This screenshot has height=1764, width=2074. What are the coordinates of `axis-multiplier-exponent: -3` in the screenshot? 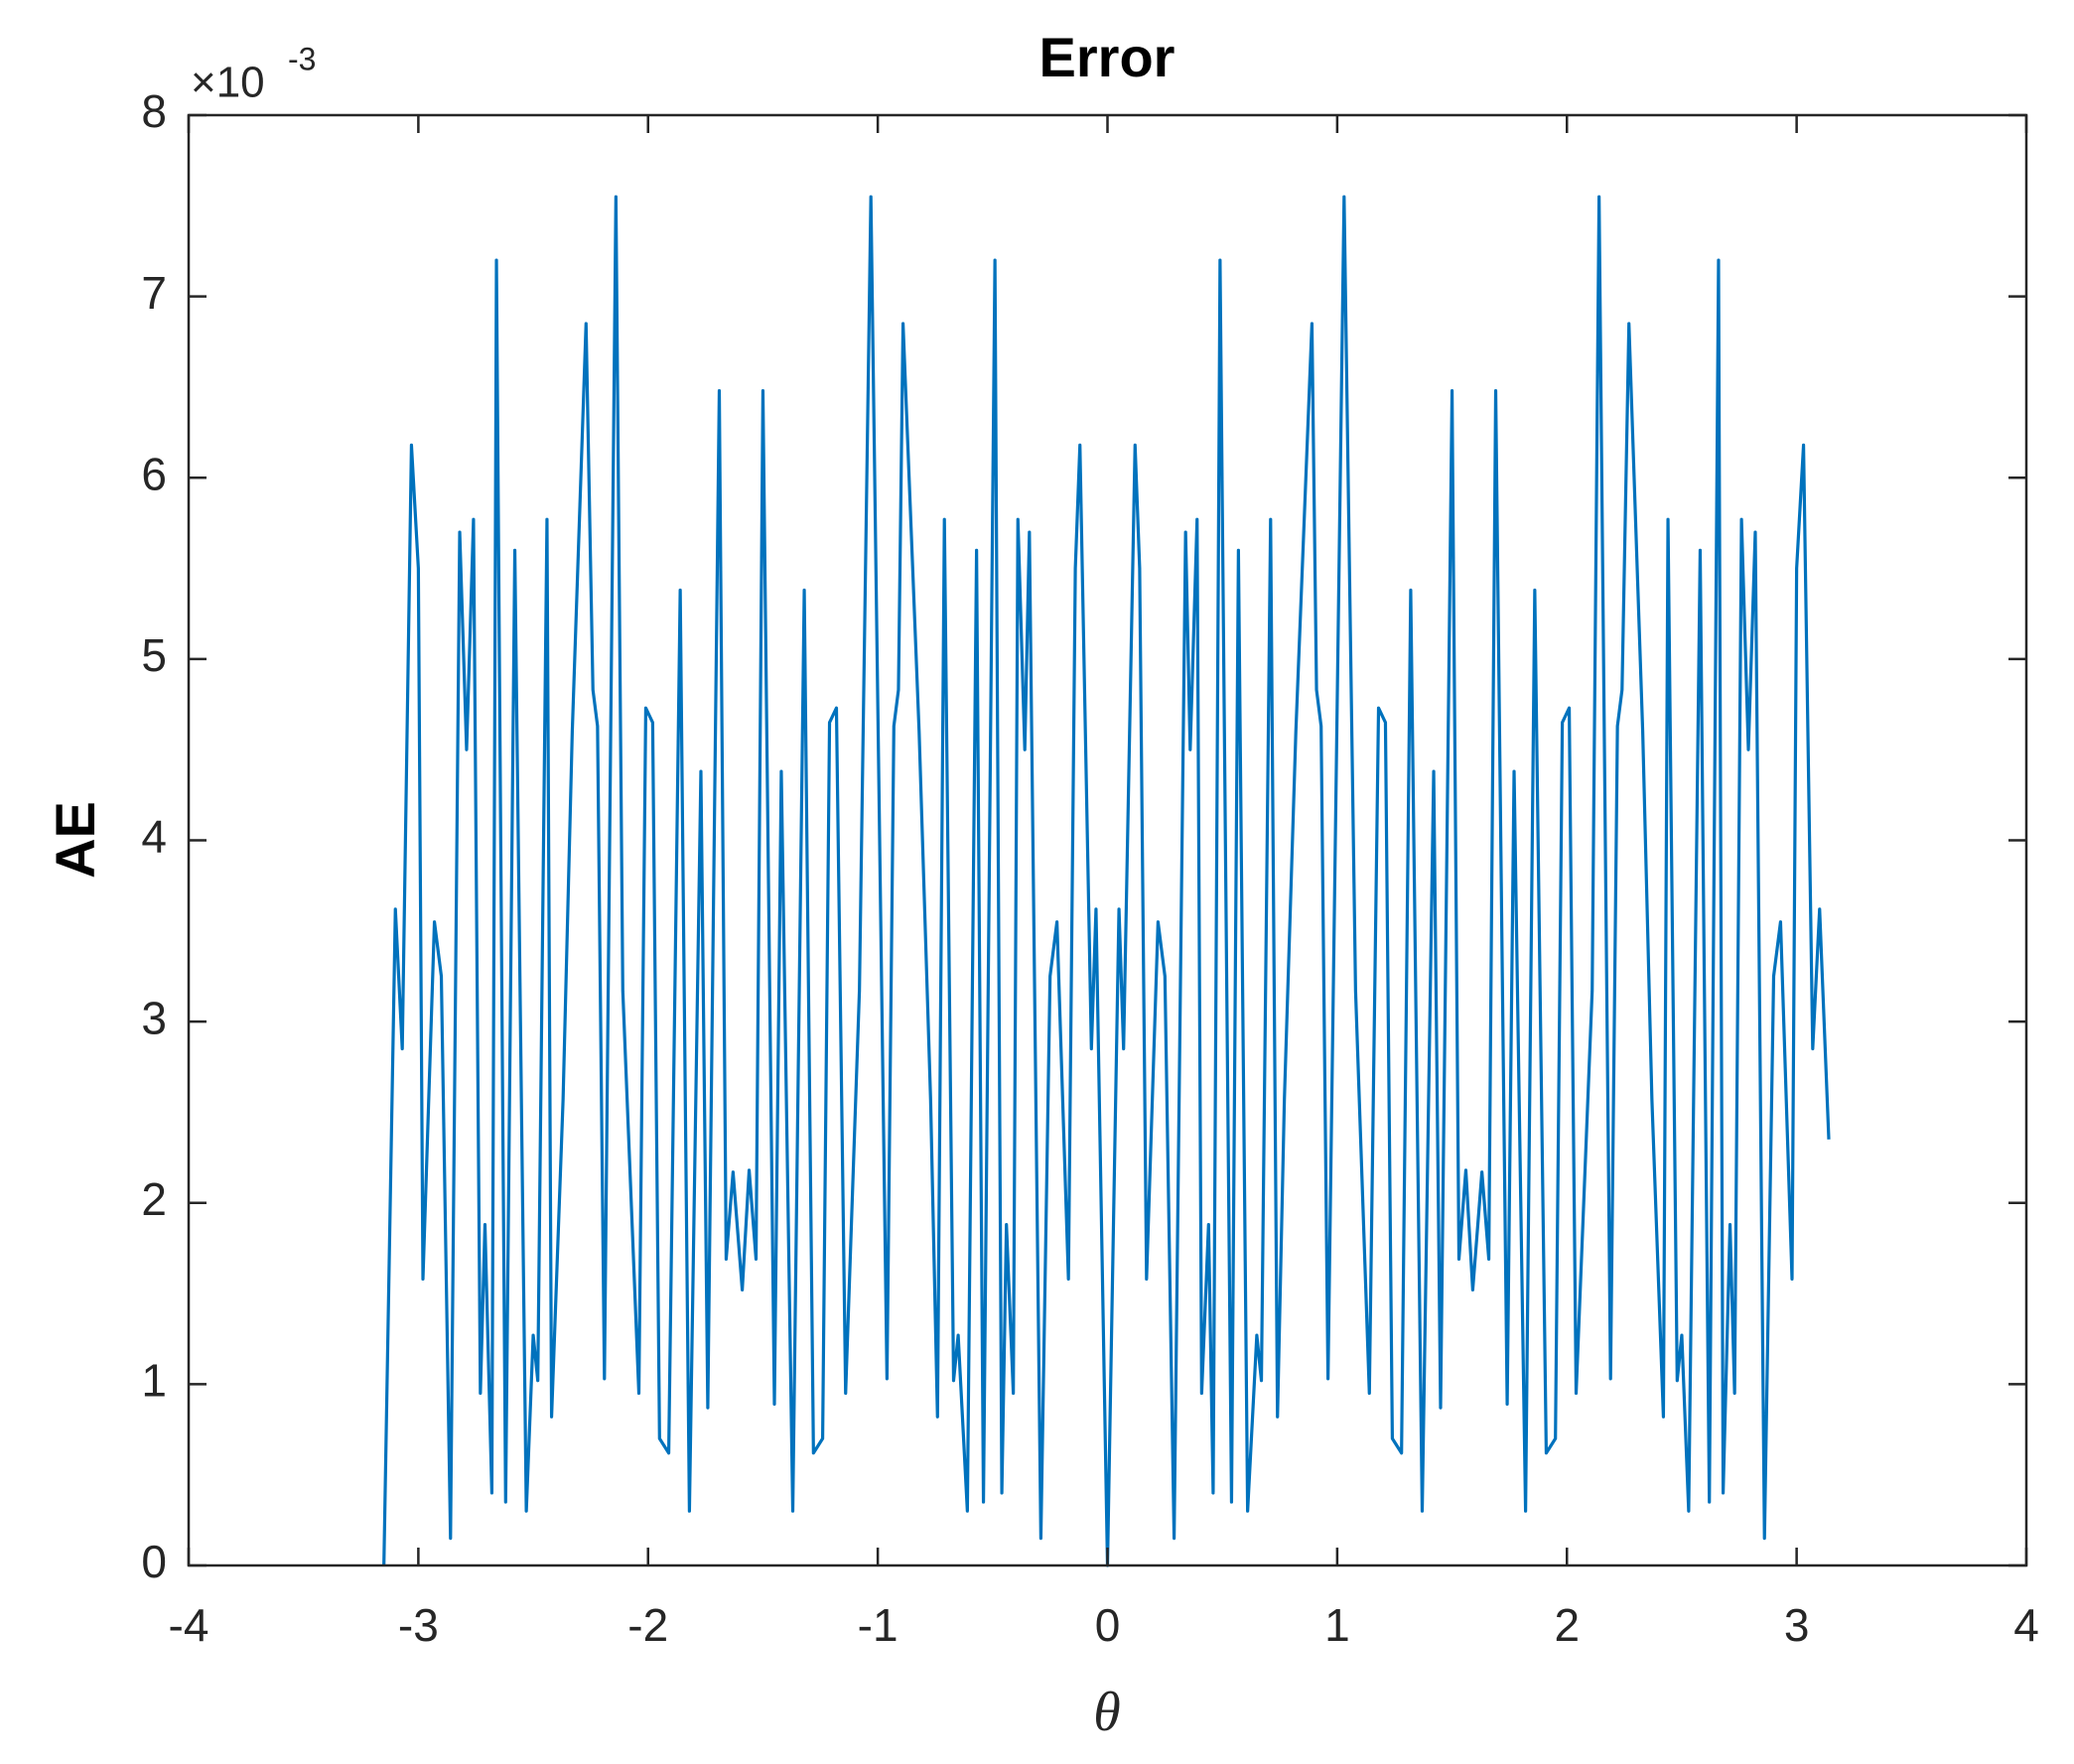 It's located at (302, 59).